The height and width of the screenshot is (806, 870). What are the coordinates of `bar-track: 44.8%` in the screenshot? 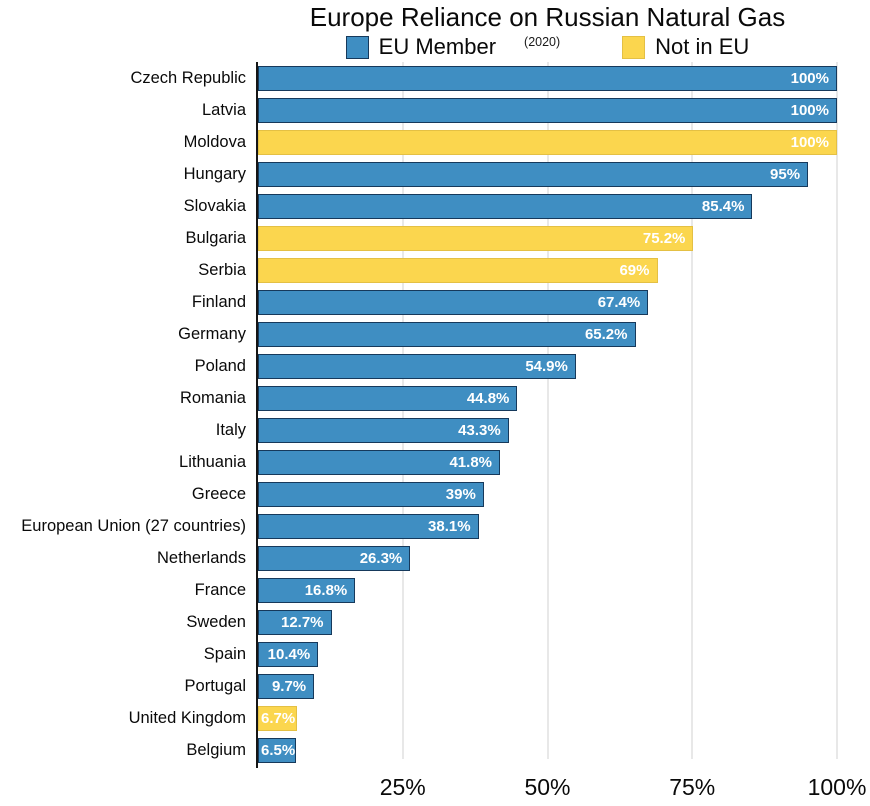 It's located at (547, 398).